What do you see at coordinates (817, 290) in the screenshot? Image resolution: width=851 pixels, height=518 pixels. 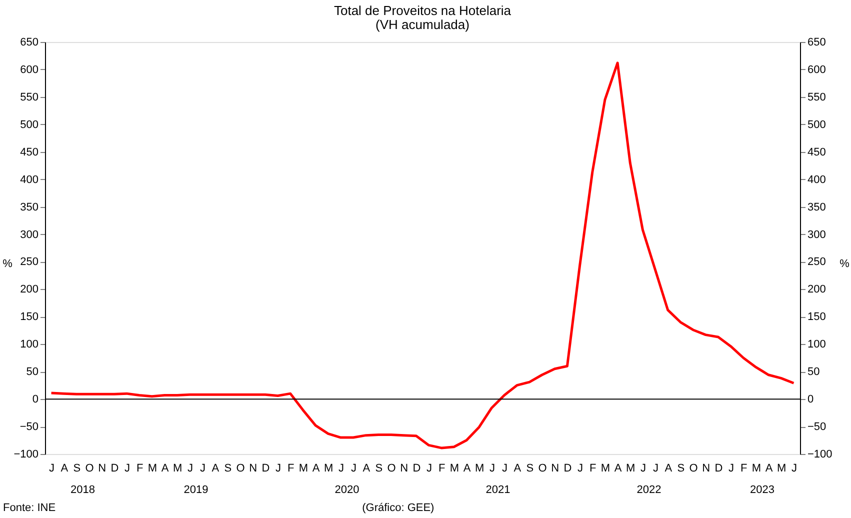 I see `y2-tick-label: 200` at bounding box center [817, 290].